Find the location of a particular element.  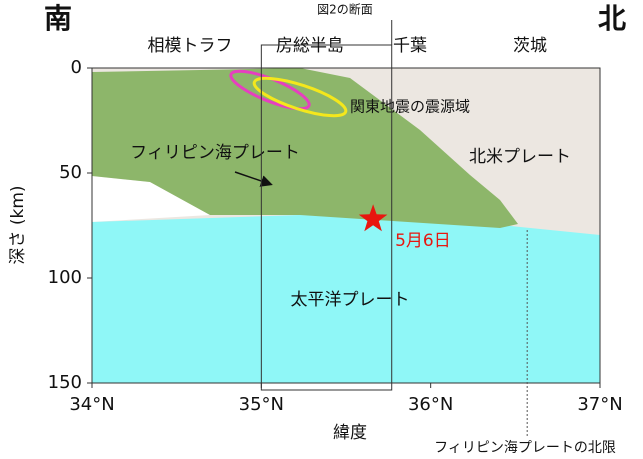

event-label: 5月6日 is located at coordinates (423, 241).